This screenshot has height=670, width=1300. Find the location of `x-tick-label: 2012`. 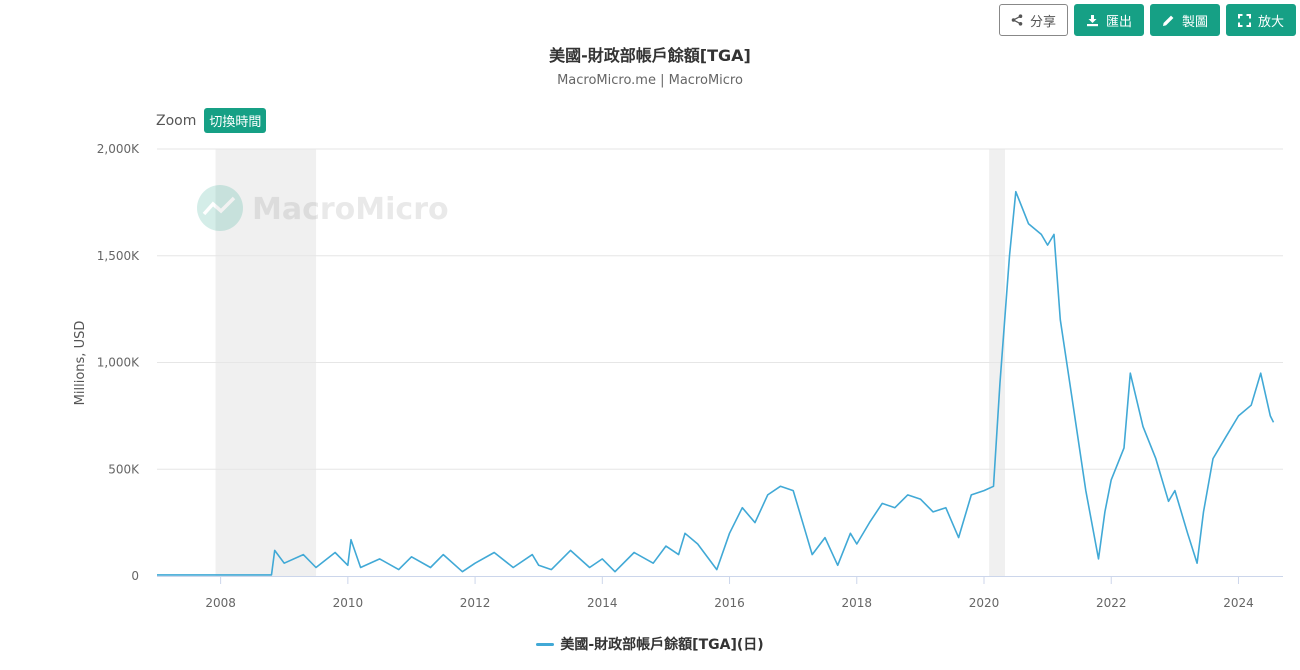

x-tick-label: 2012 is located at coordinates (475, 603).